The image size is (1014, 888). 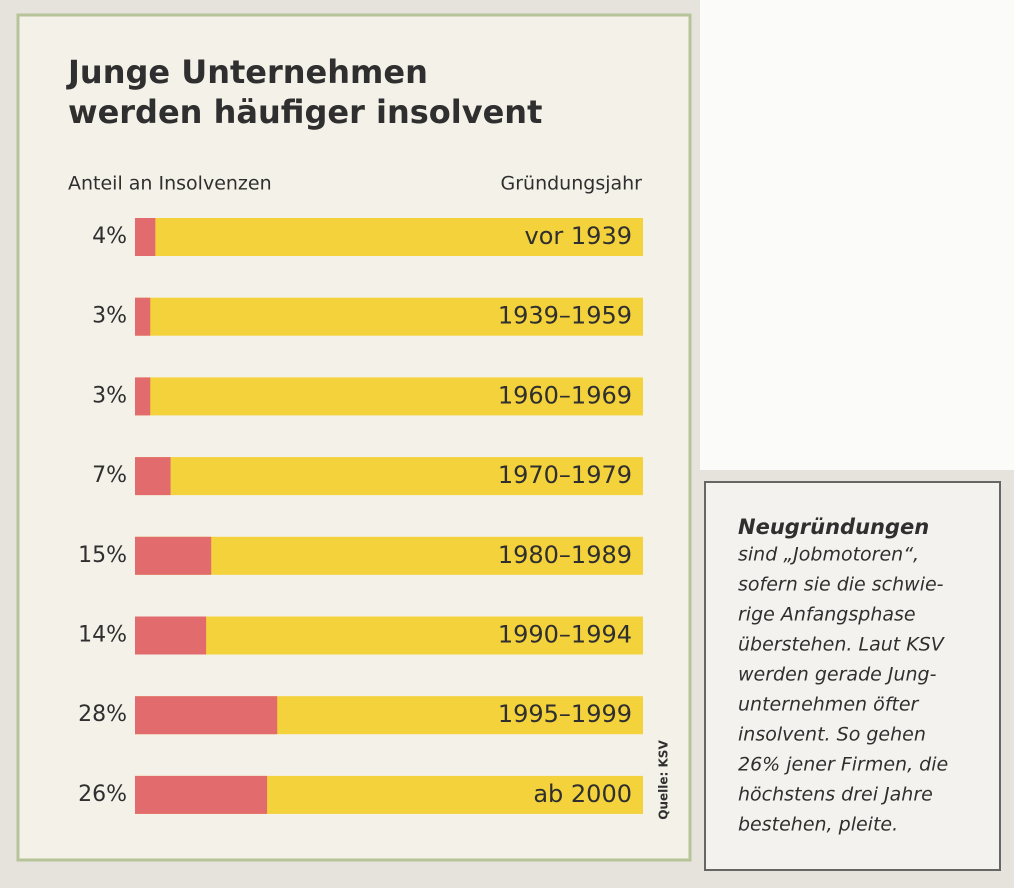 I want to click on sidebar-box, so click(x=852, y=676).